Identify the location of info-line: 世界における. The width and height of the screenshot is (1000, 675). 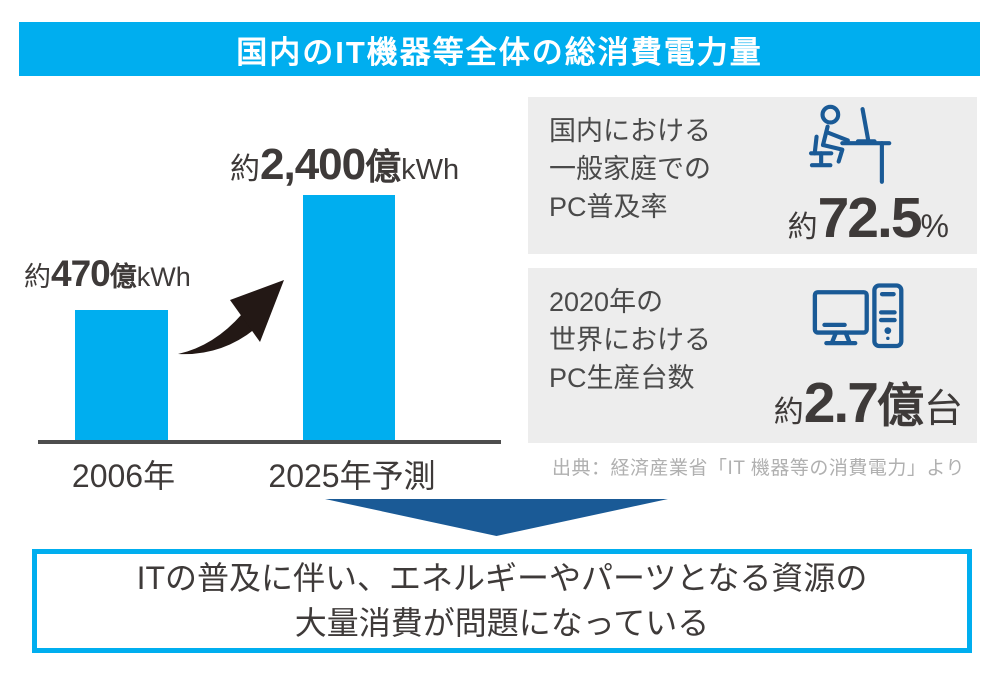
(630, 340).